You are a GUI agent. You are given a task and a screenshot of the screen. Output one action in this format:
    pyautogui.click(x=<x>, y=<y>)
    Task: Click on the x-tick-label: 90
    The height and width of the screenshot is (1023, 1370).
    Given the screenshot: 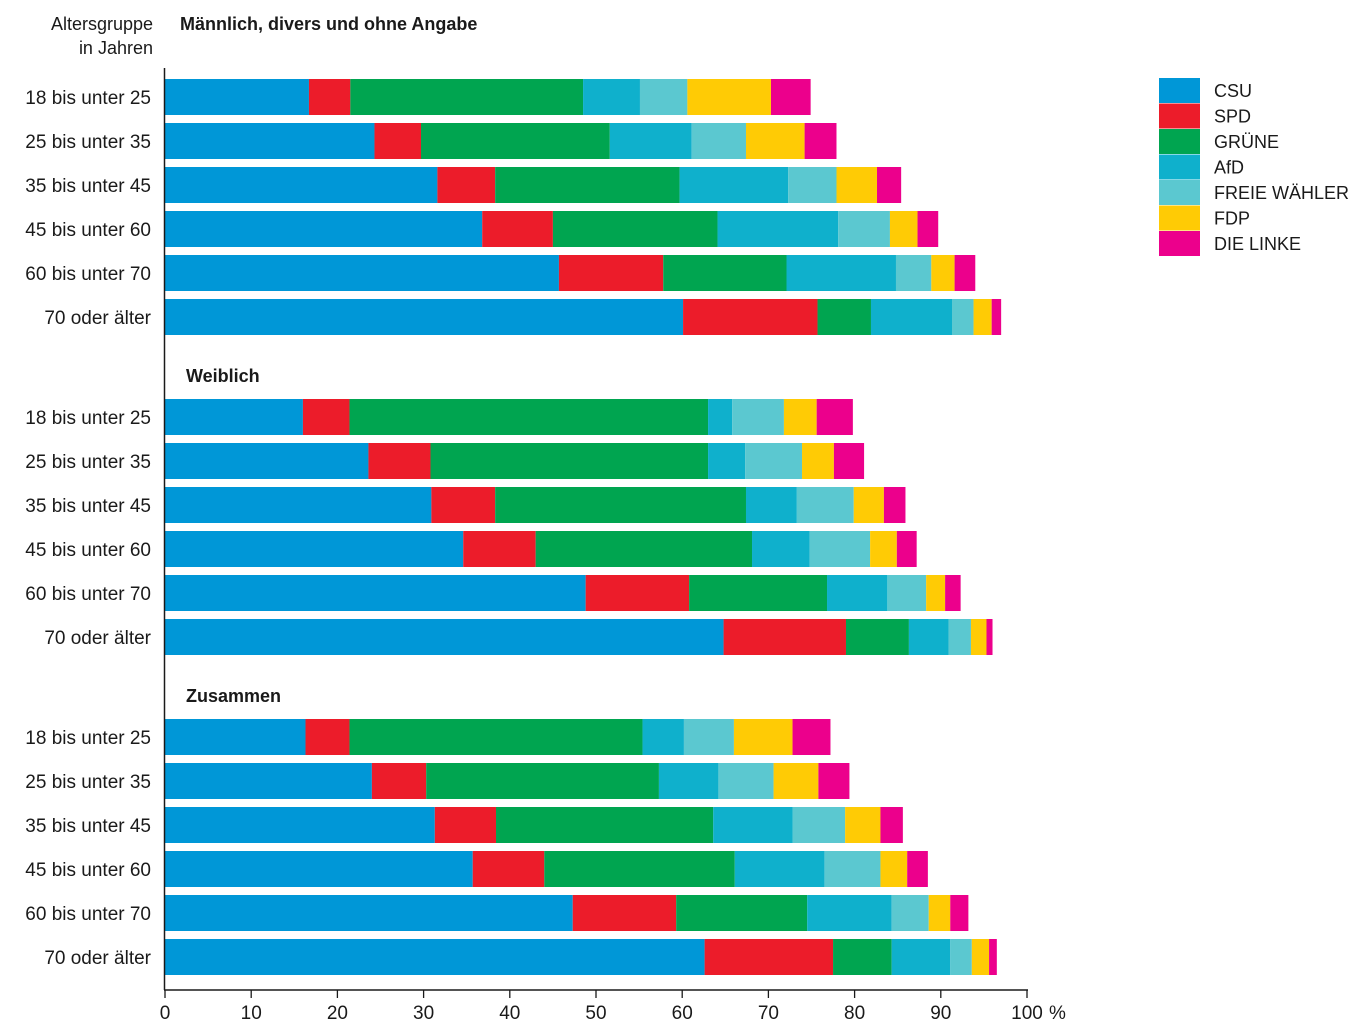 What is the action you would take?
    pyautogui.click(x=940, y=1013)
    